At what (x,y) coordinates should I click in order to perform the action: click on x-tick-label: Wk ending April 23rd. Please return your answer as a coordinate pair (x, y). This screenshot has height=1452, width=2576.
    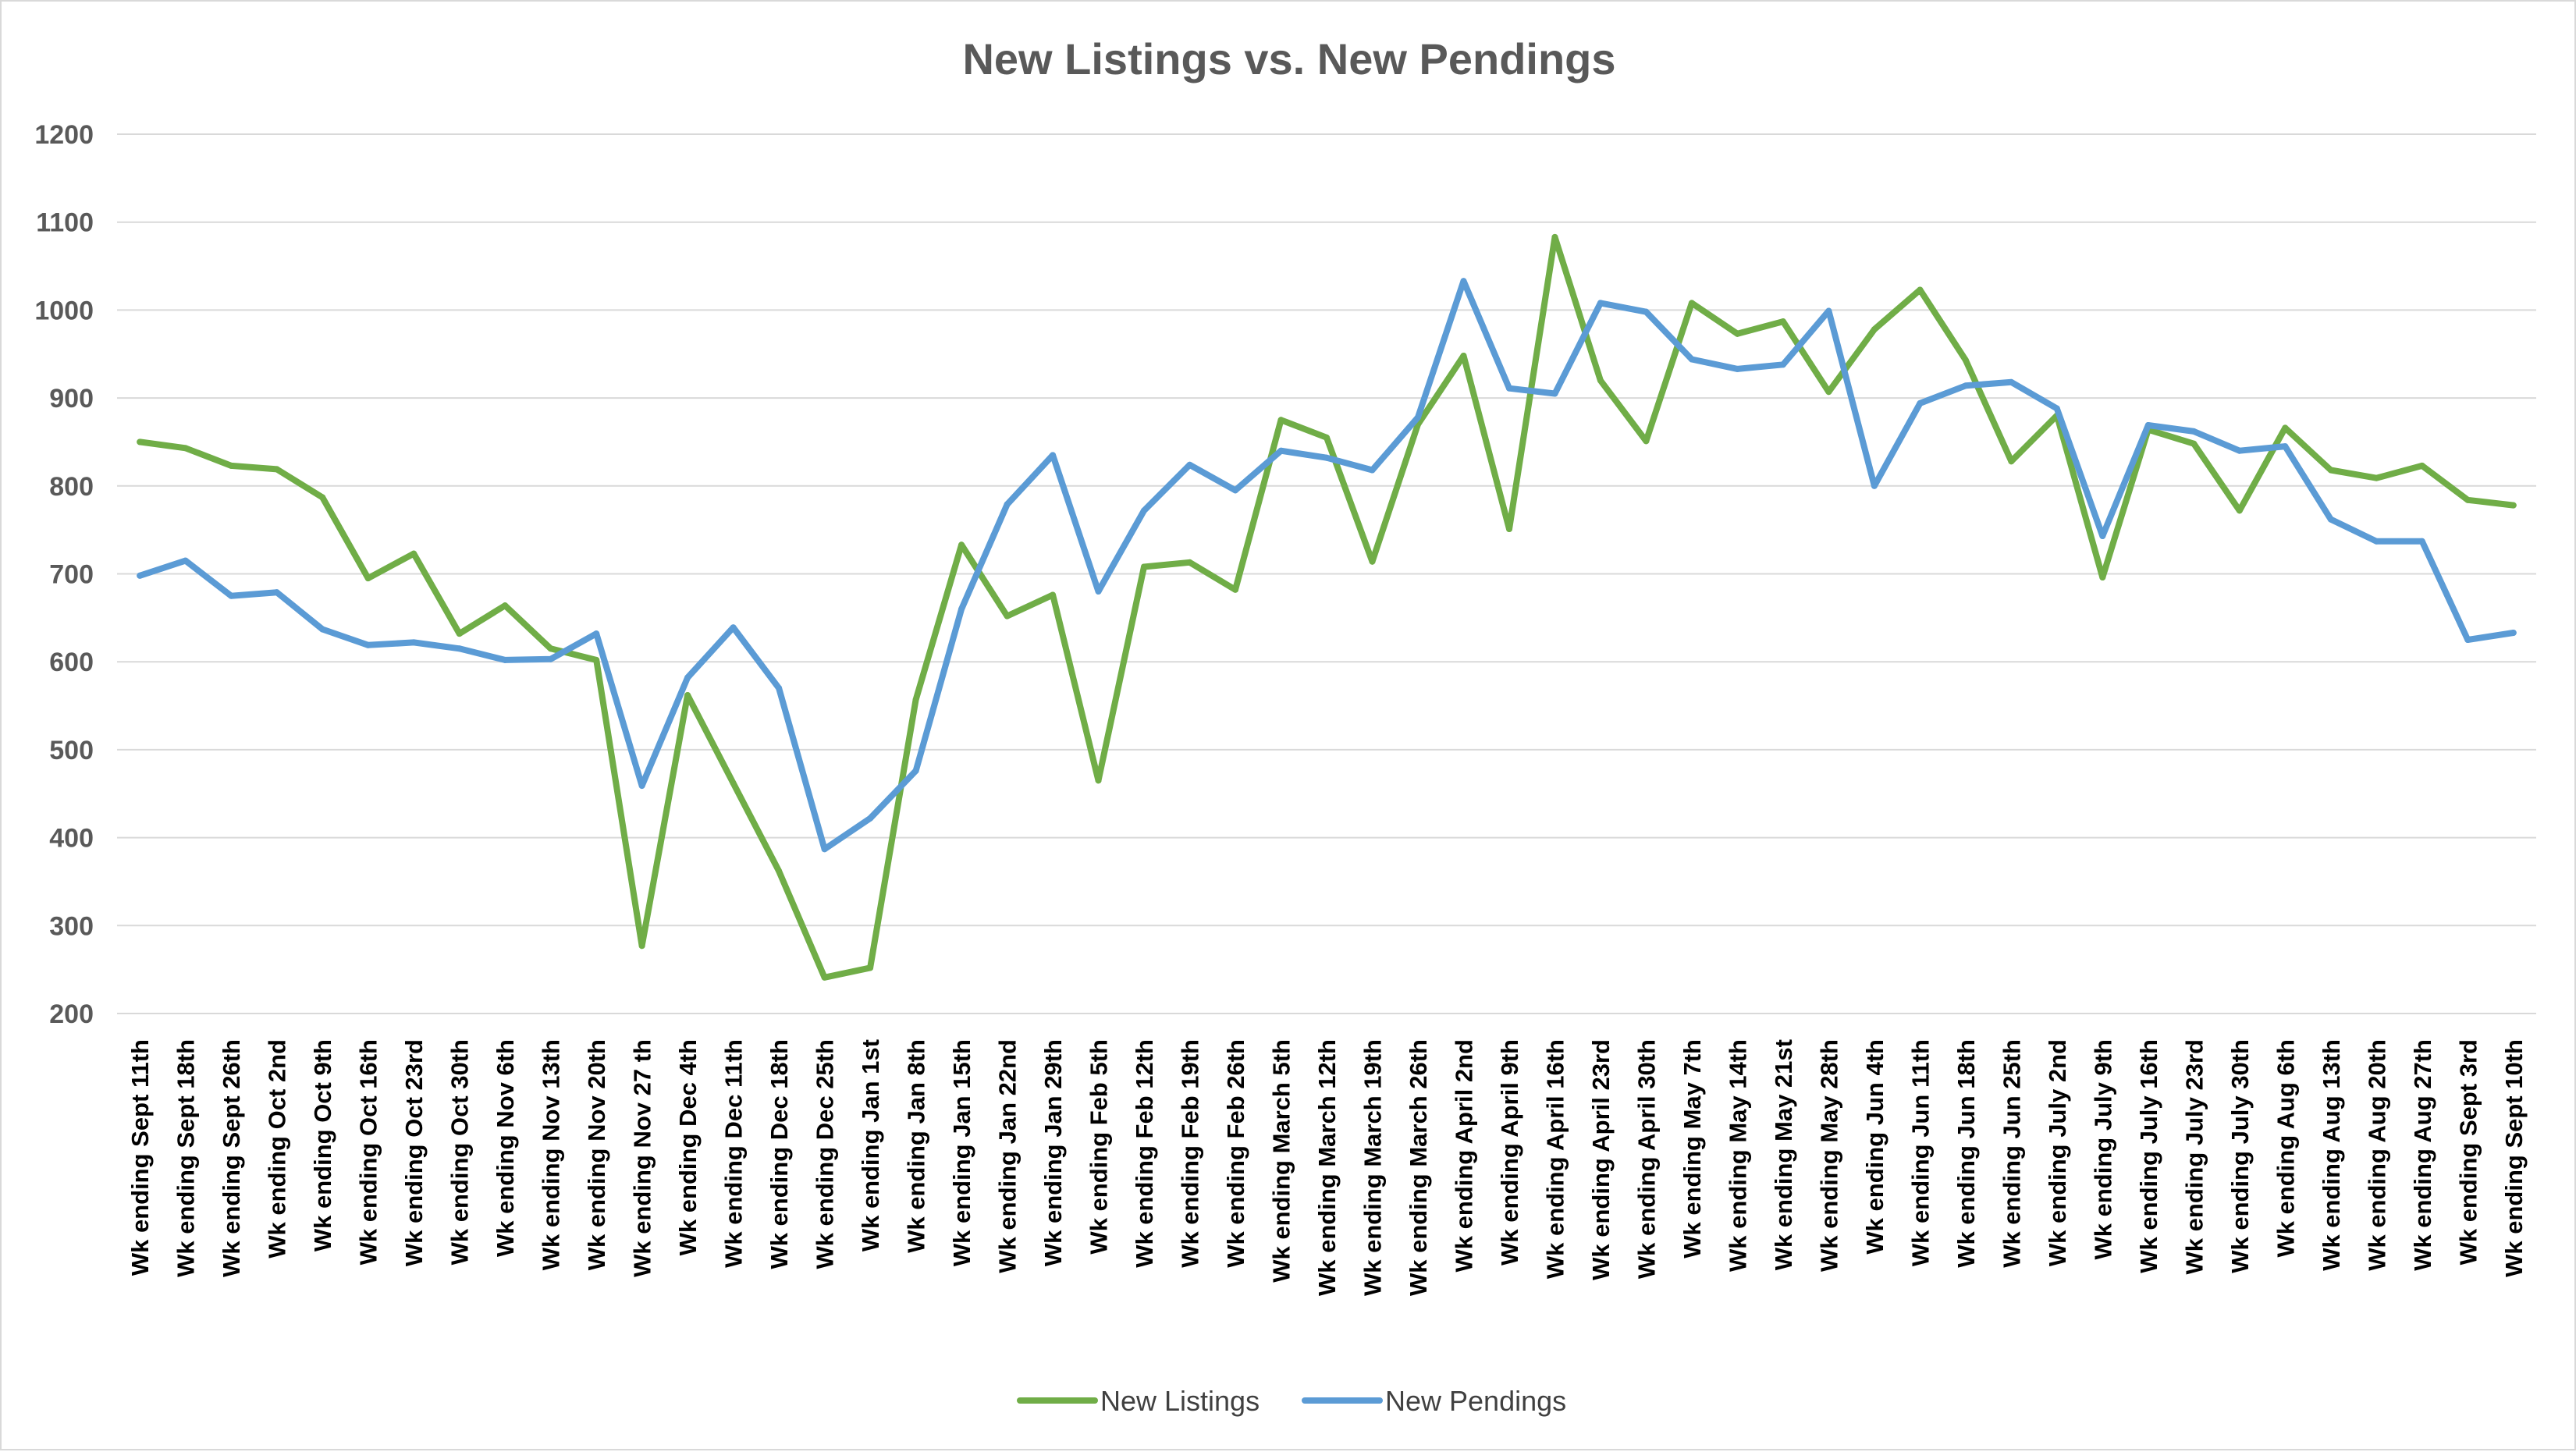
    Looking at the image, I should click on (1601, 1159).